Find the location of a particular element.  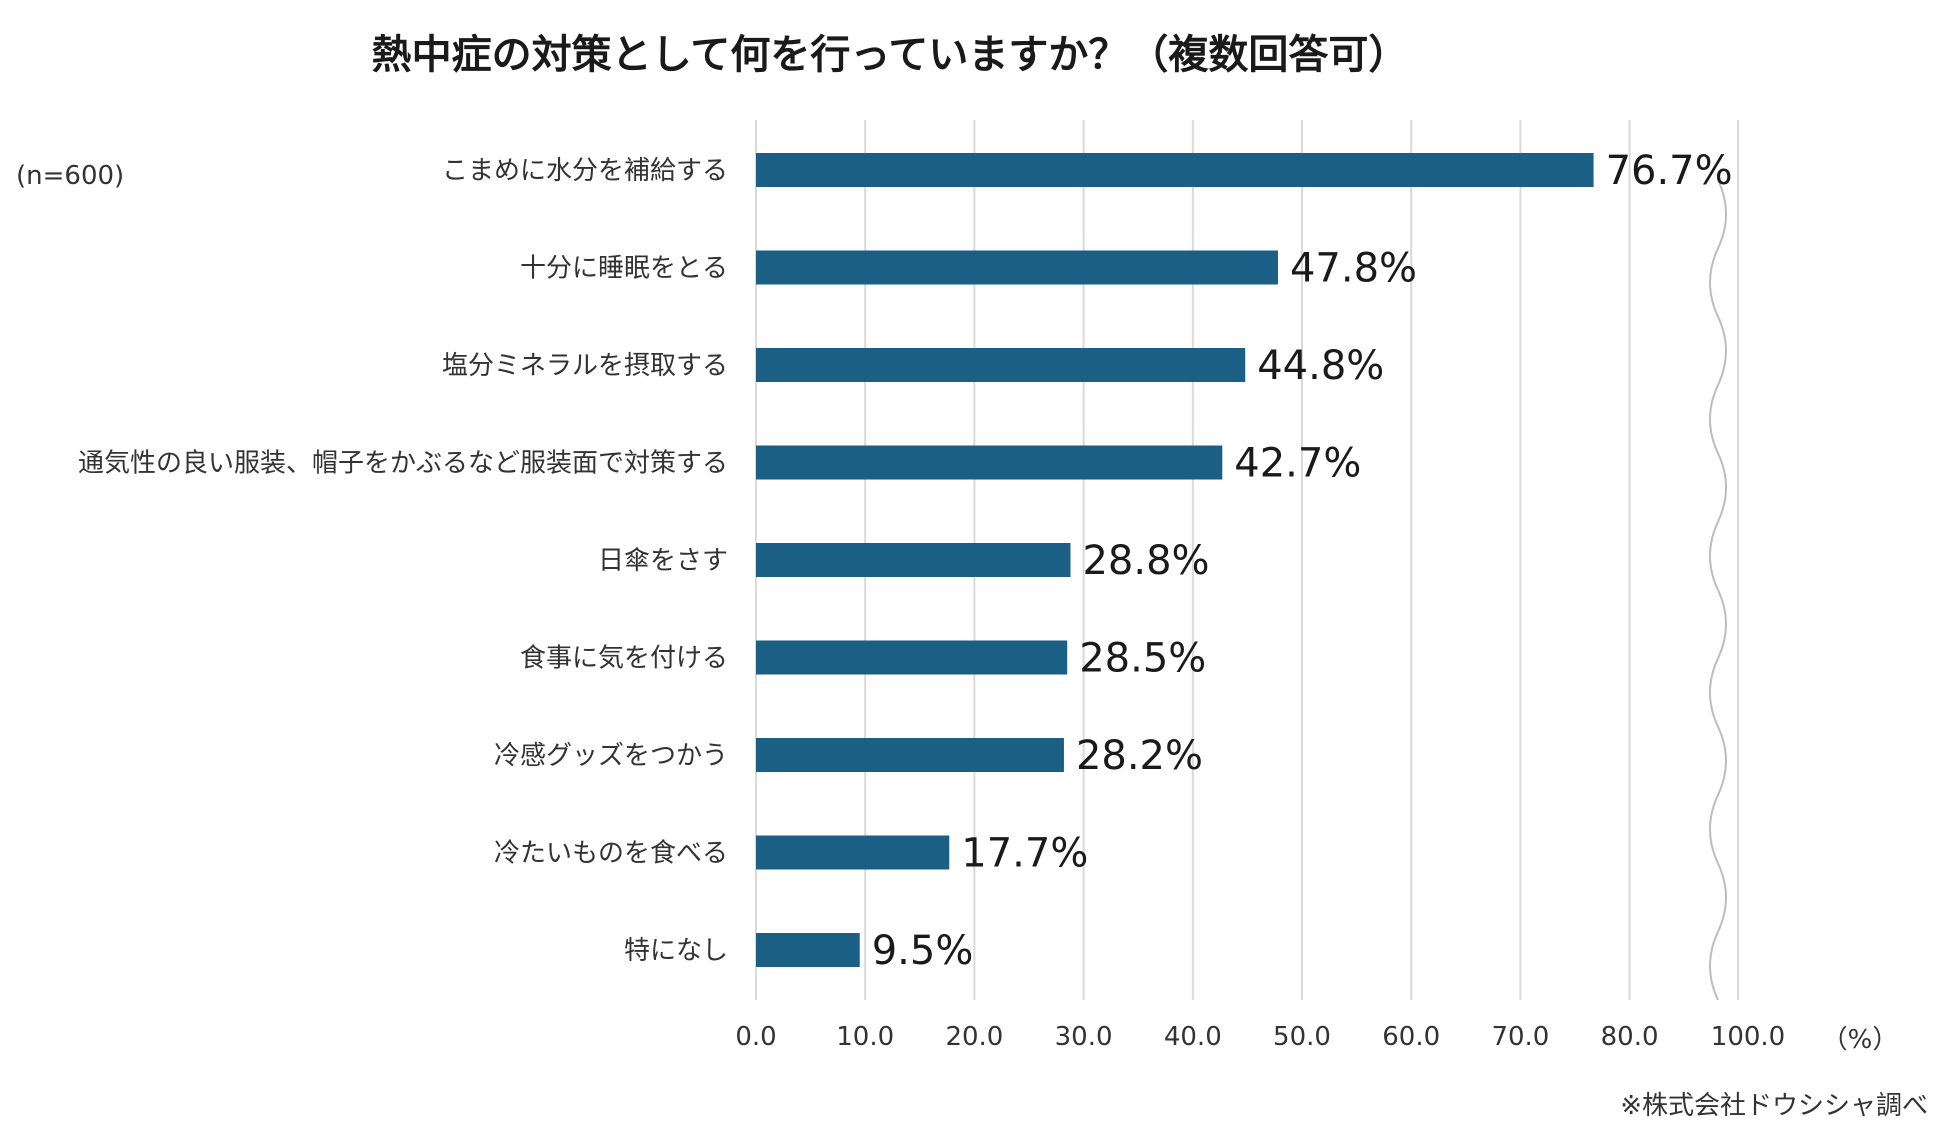

x-tick-label: 100.0 is located at coordinates (1748, 1037).